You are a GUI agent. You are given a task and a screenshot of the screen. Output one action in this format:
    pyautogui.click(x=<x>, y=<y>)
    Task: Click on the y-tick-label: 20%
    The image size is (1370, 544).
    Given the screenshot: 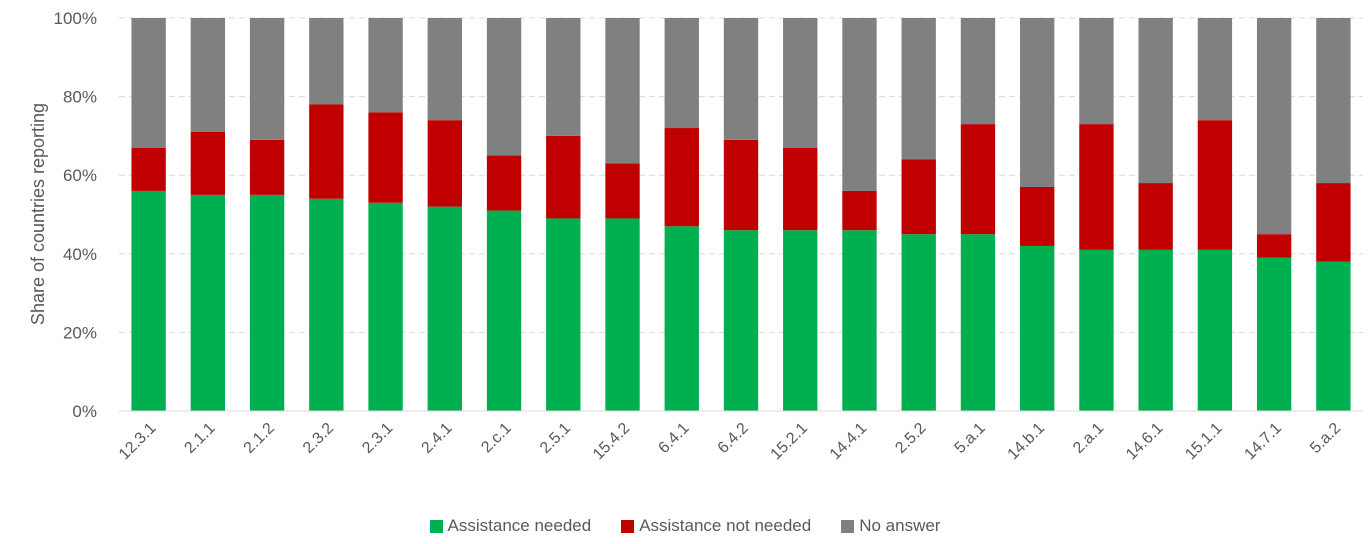 What is the action you would take?
    pyautogui.click(x=80, y=332)
    